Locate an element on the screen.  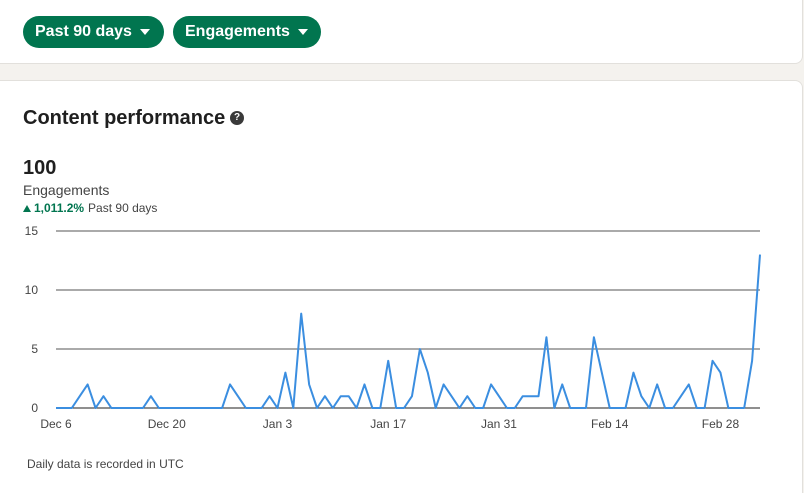
change-period: Past 90 days is located at coordinates (123, 208).